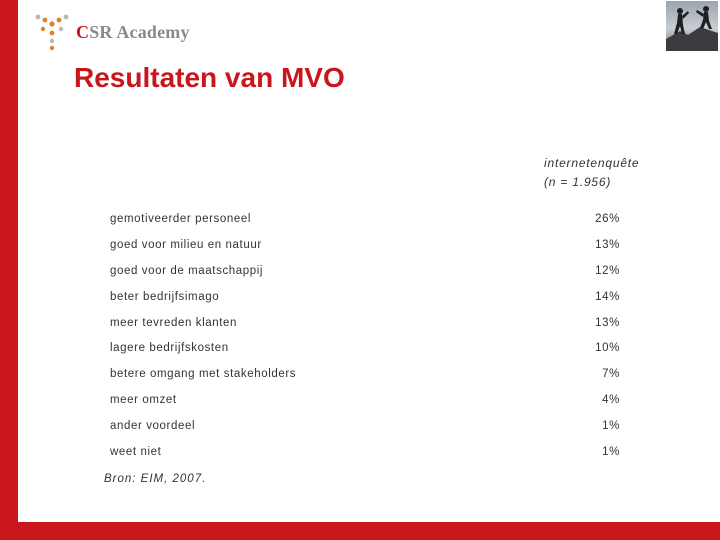  What do you see at coordinates (607, 218) in the screenshot?
I see `row-value: 26%` at bounding box center [607, 218].